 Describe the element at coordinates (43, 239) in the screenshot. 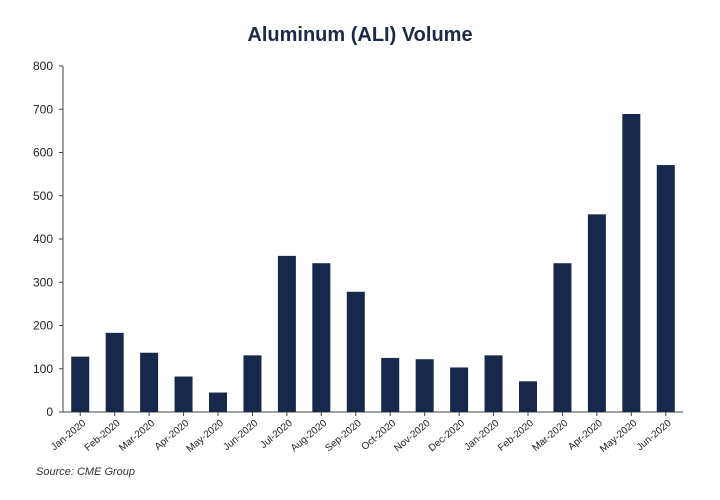

I see `y-tick-label: 400` at that location.